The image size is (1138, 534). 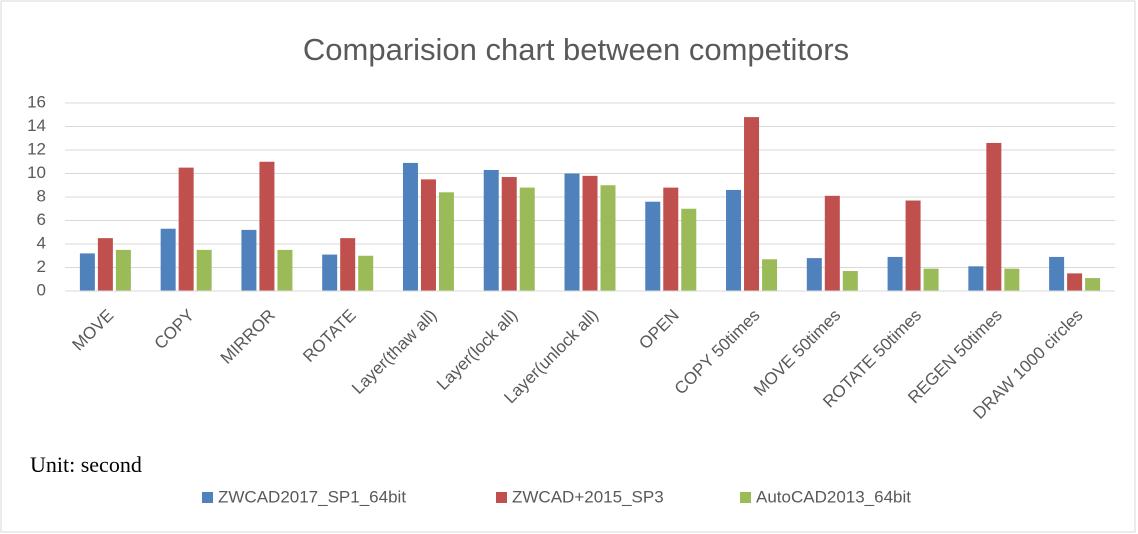 What do you see at coordinates (86, 464) in the screenshot?
I see `unit-note: Unit: second` at bounding box center [86, 464].